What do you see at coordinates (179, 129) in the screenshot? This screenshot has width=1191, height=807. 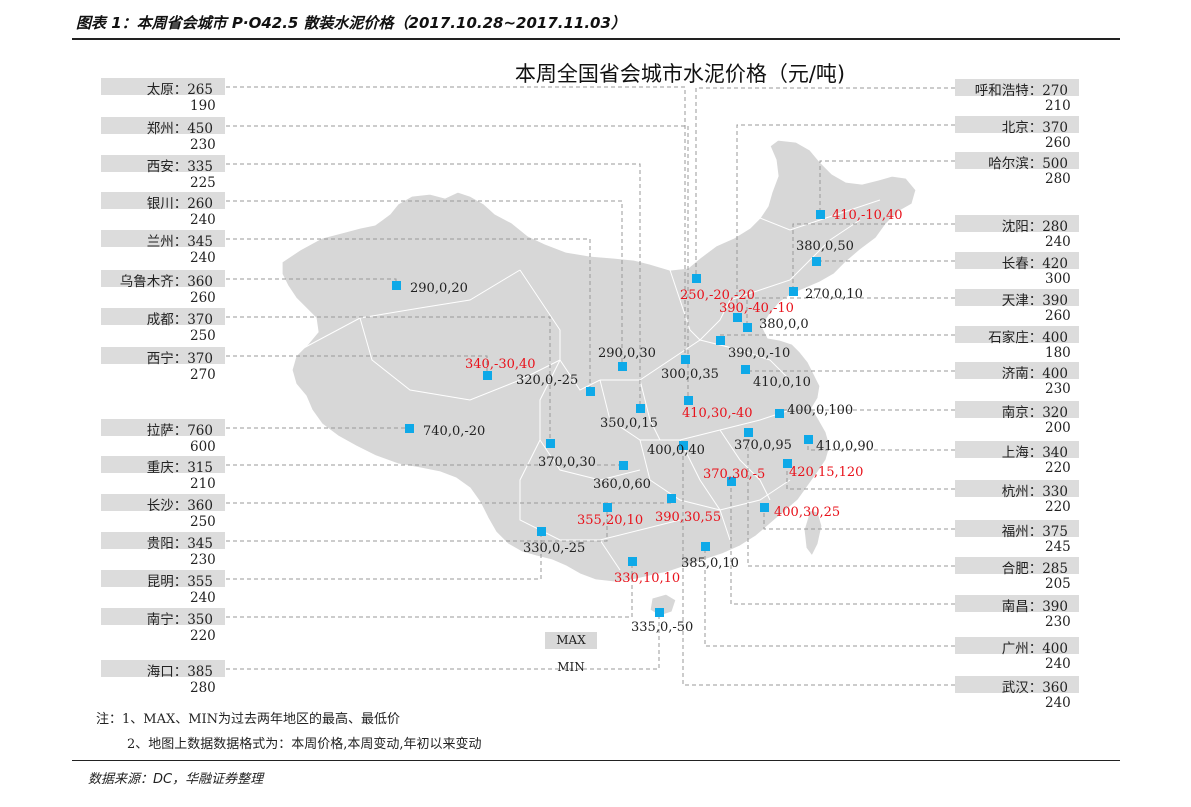 I see `city-price-current: 郑州：450` at bounding box center [179, 129].